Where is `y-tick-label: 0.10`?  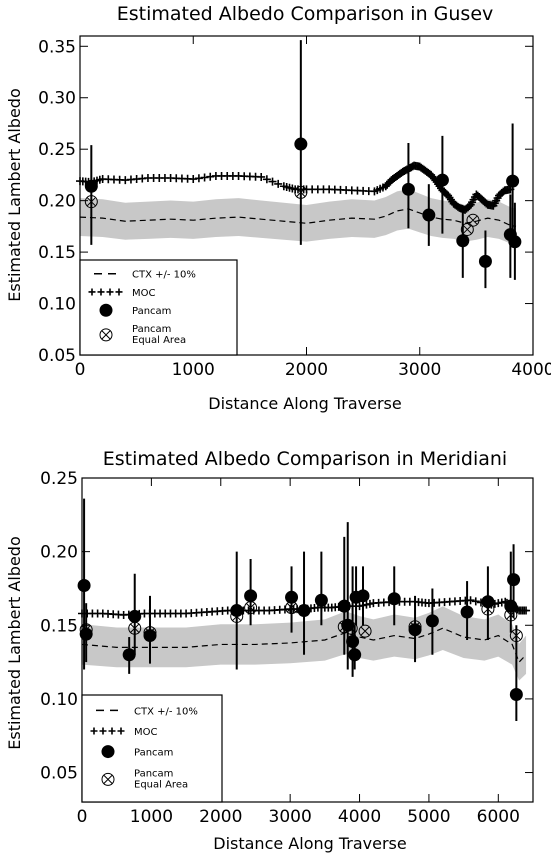
y-tick-label: 0.10 is located at coordinates (59, 700).